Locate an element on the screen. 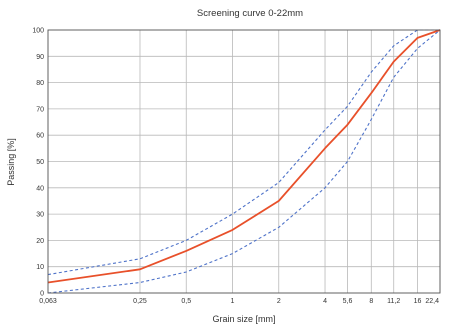 This screenshot has height=327, width=454. x-tick-label: 4 is located at coordinates (325, 301).